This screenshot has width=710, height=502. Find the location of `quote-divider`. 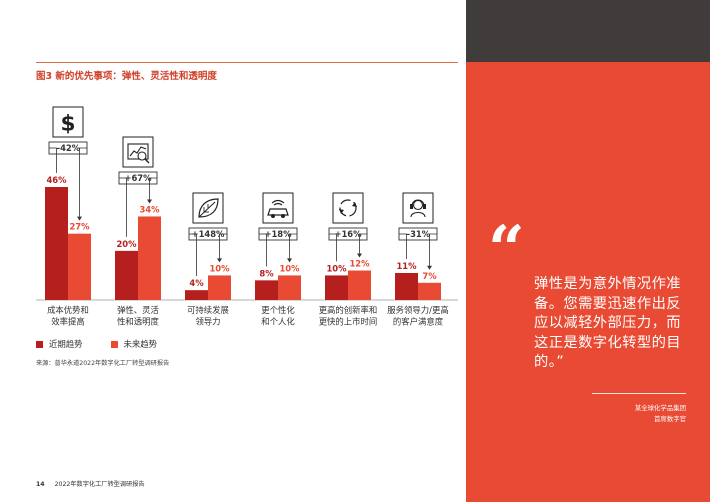

quote-divider is located at coordinates (639, 393).